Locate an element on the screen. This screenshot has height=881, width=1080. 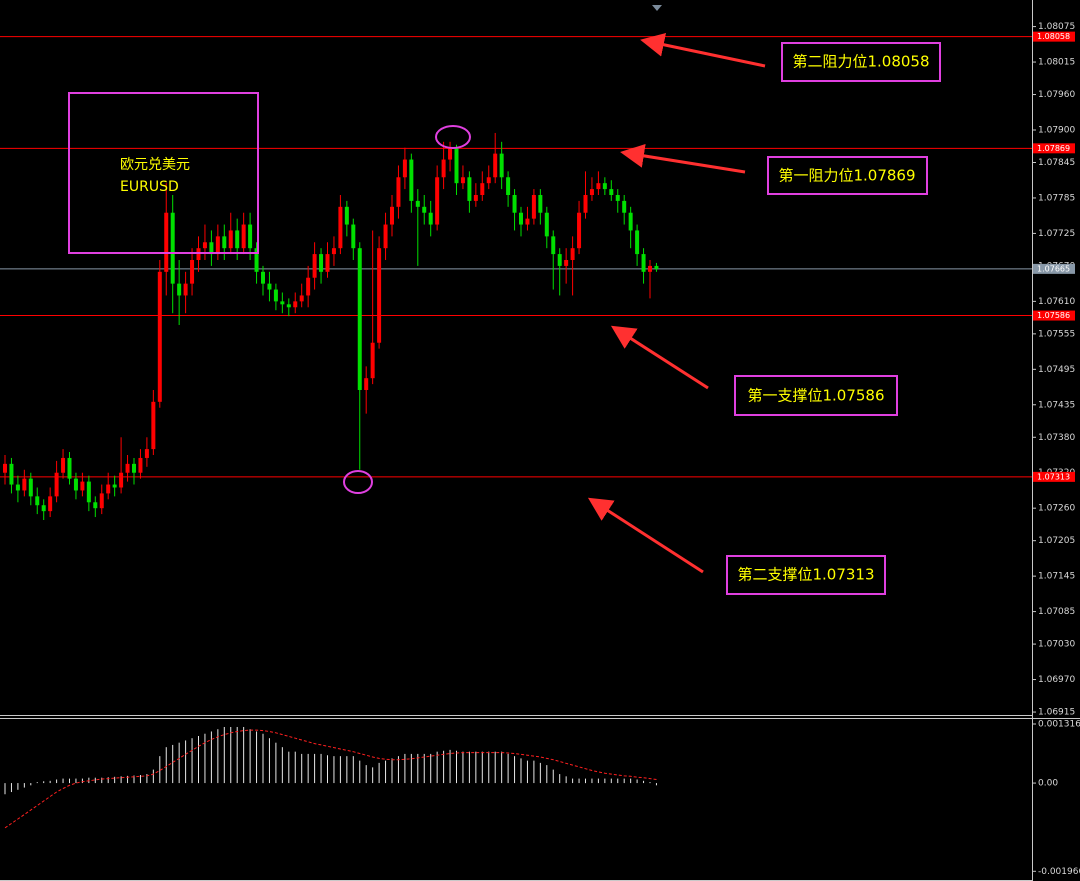
y-tick-label: 1.07260 is located at coordinates (1056, 509).